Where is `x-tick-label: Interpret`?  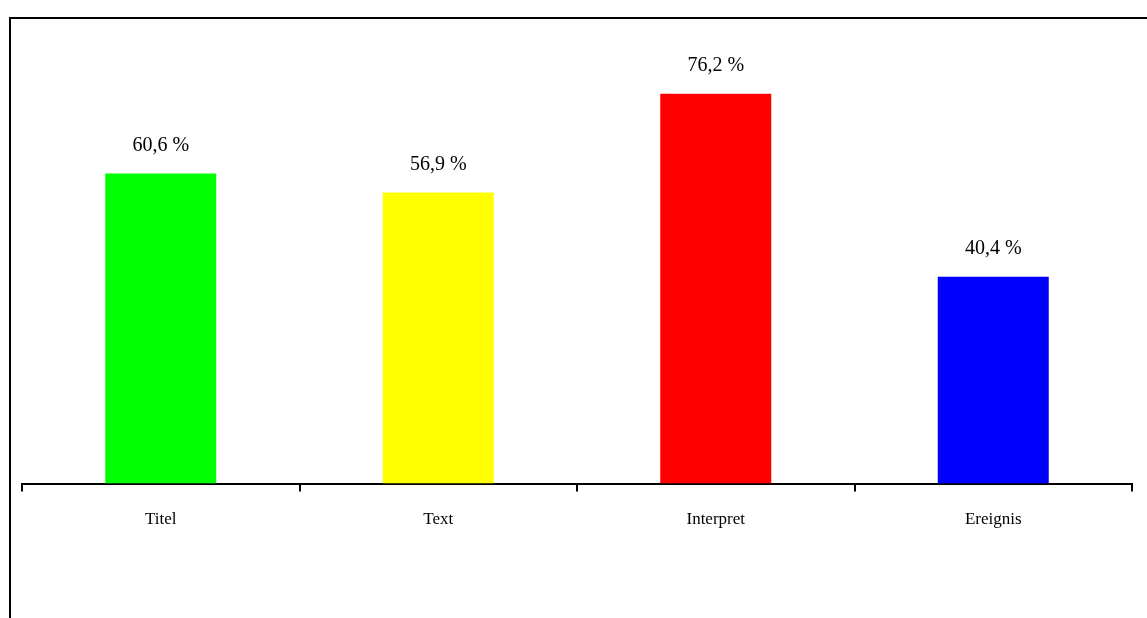 x-tick-label: Interpret is located at coordinates (716, 519).